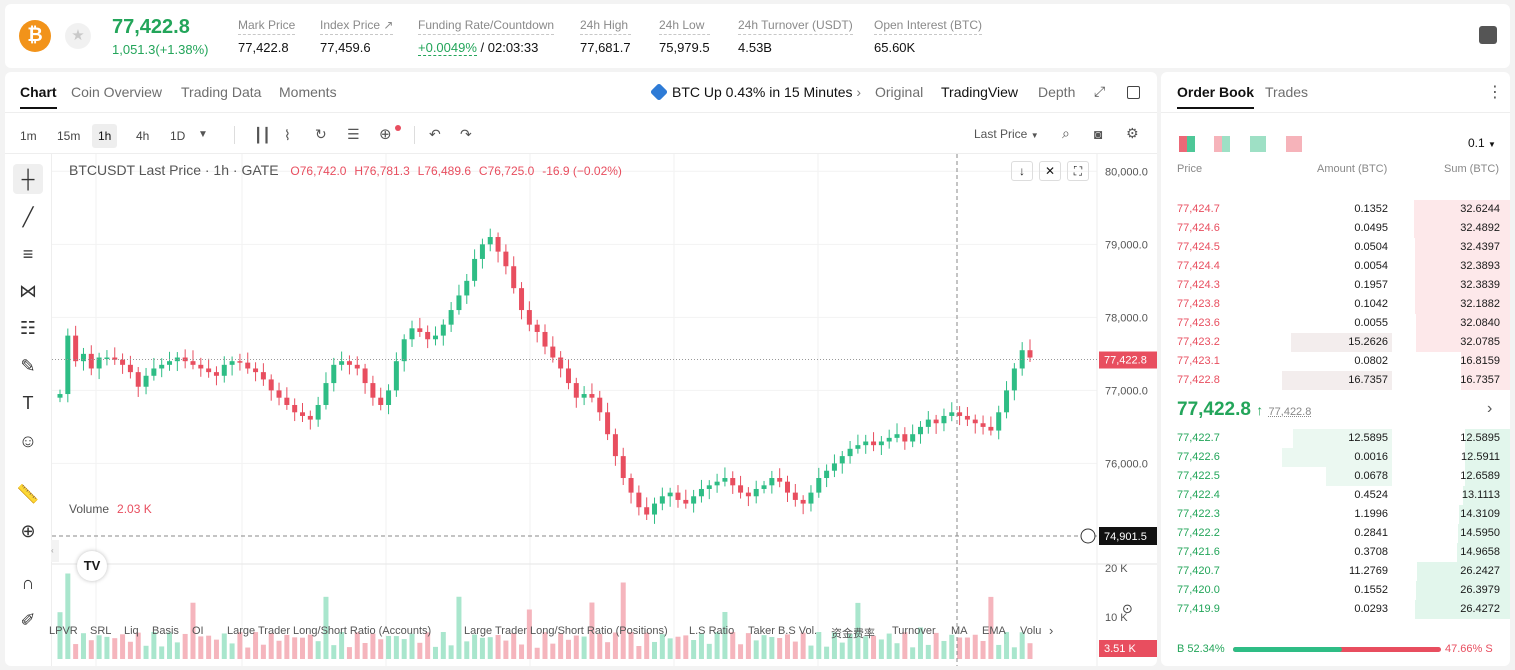  What do you see at coordinates (28, 136) in the screenshot?
I see `timeframe-1m: 1m` at bounding box center [28, 136].